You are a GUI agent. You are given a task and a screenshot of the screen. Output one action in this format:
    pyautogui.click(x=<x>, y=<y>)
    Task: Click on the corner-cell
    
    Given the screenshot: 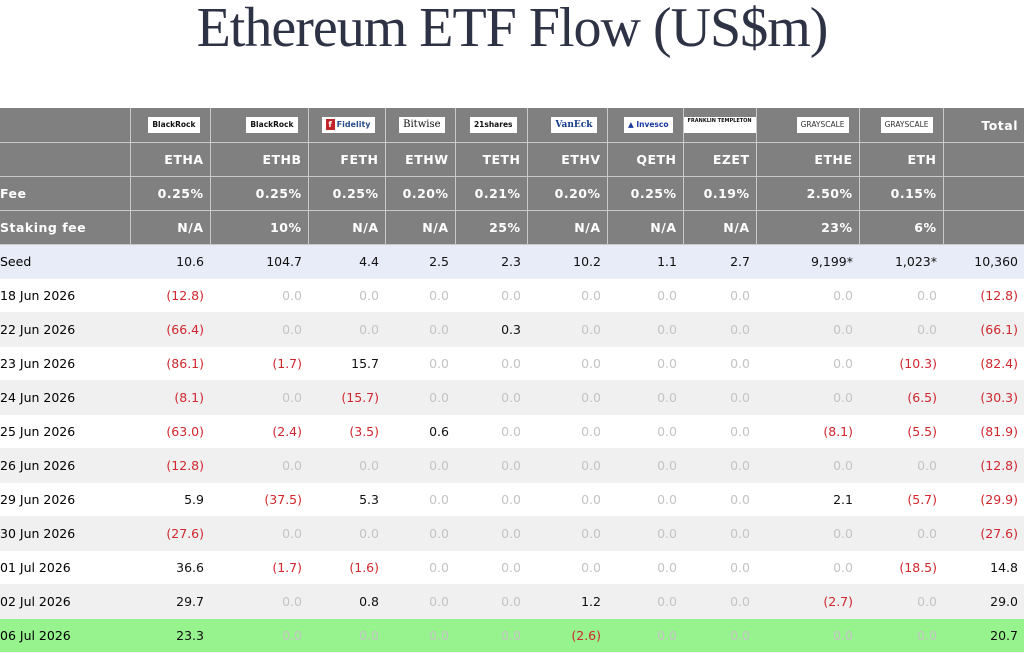 What is the action you would take?
    pyautogui.click(x=65, y=125)
    